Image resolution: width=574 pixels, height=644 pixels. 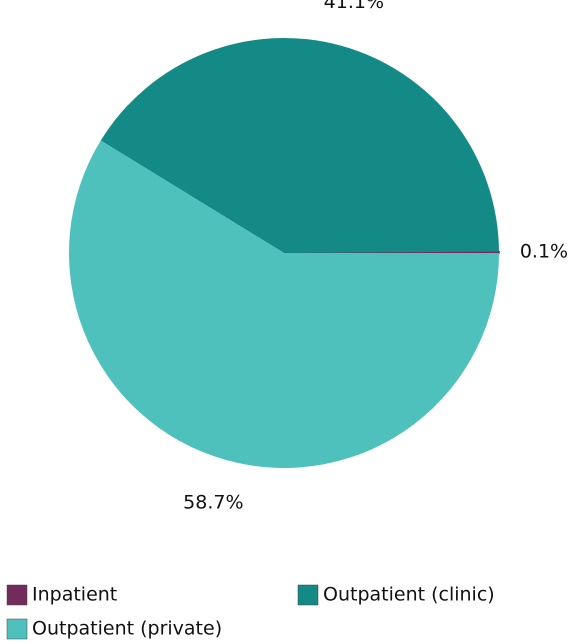 What do you see at coordinates (391, 252) in the screenshot?
I see `pie-slice` at bounding box center [391, 252].